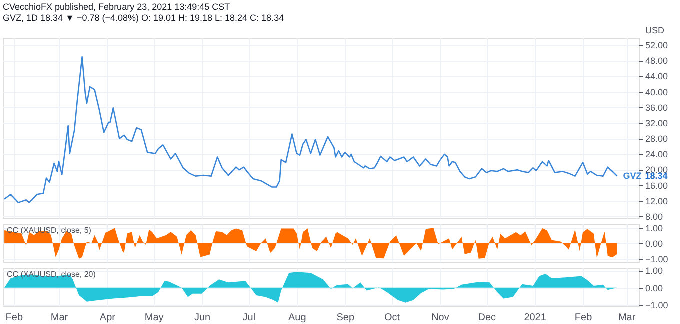 This screenshot has width=680, height=324. What do you see at coordinates (655, 31) in the screenshot?
I see `y-axis-title: USD` at bounding box center [655, 31].